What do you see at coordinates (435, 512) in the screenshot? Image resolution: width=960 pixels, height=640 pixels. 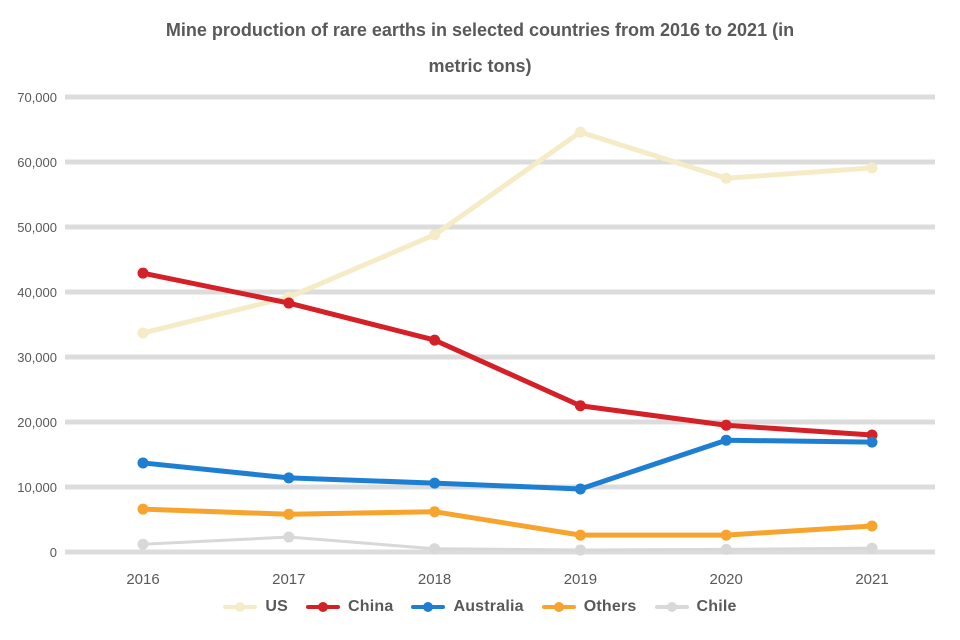 I see `data-point-others-2018` at bounding box center [435, 512].